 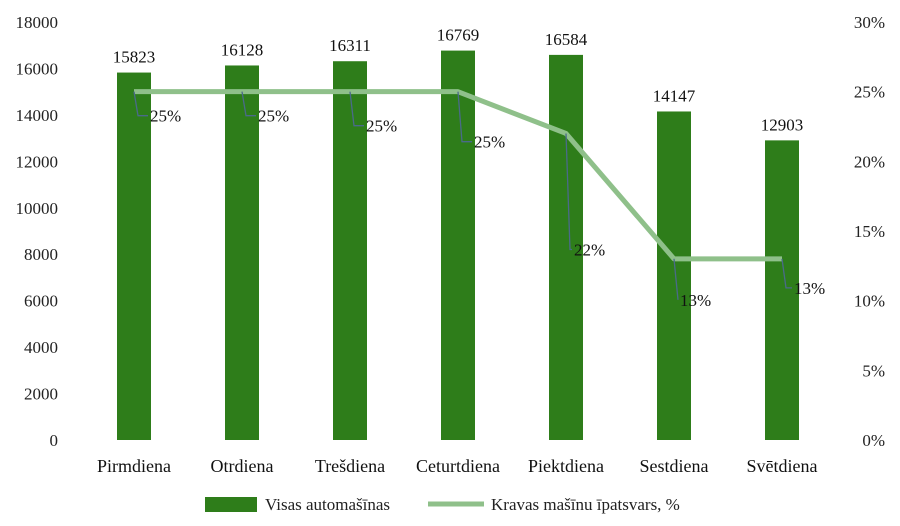 I want to click on bar-value-label: 16311, so click(x=350, y=45).